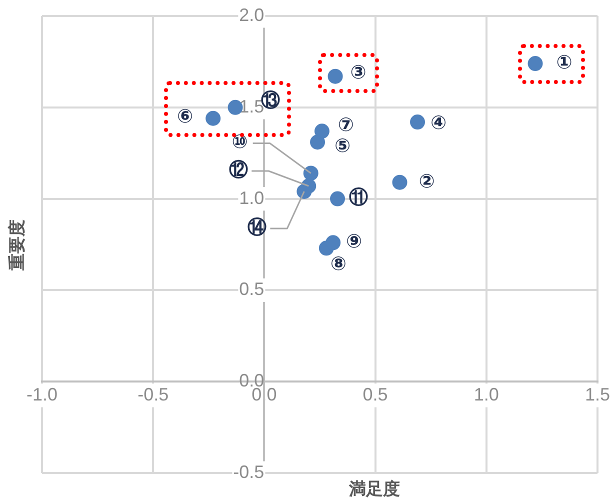 The width and height of the screenshot is (613, 502). Describe the element at coordinates (42, 394) in the screenshot. I see `x-tick-label: -1.0` at that location.